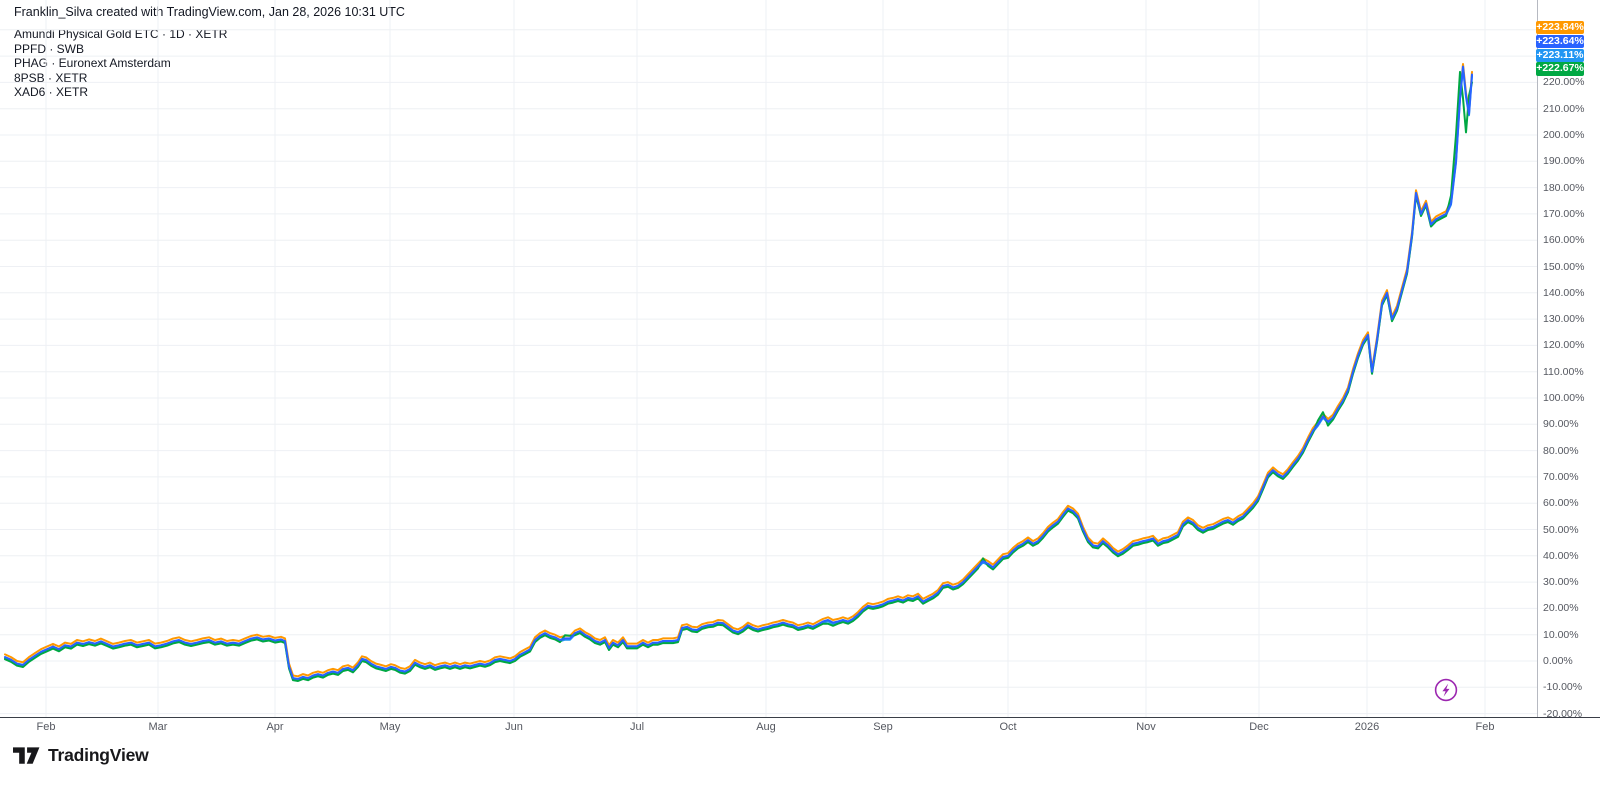  Describe the element at coordinates (637, 727) in the screenshot. I see `x-axis-label: Jul` at that location.